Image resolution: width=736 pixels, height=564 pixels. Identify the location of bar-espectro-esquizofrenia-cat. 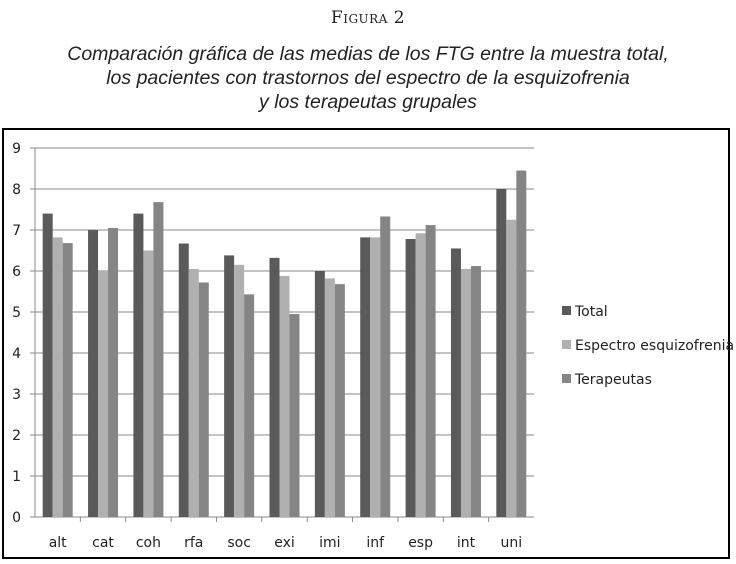
(103, 394).